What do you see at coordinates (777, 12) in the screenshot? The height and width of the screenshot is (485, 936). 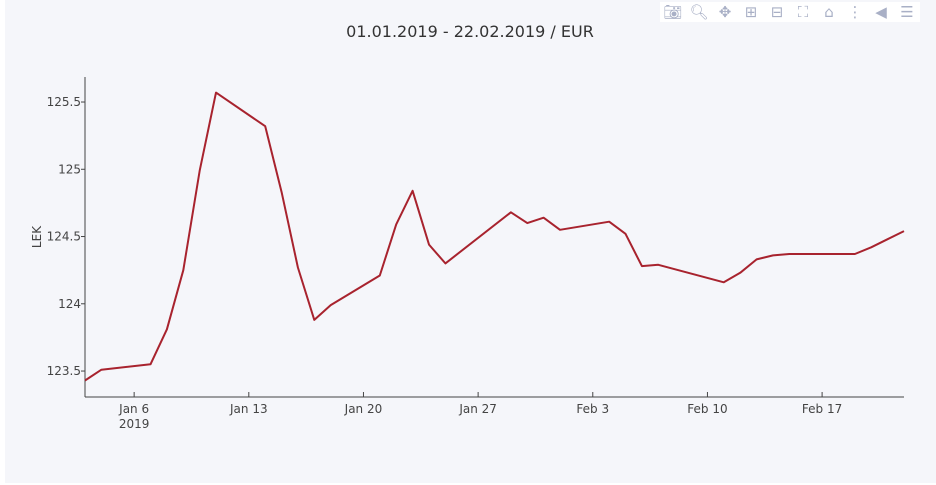 I see `zoom-out-icon: ⊟` at bounding box center [777, 12].